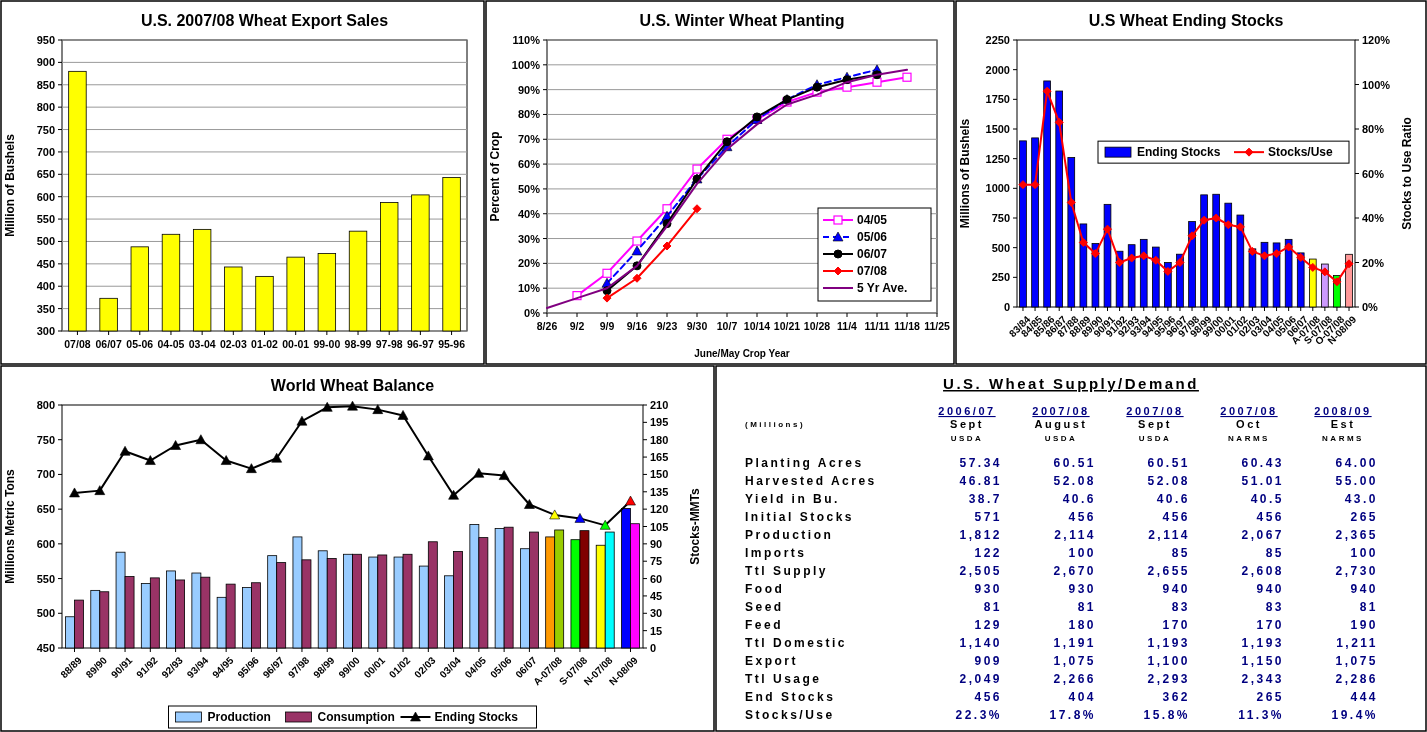 This screenshot has height=732, width=1427. What do you see at coordinates (695, 526) in the screenshot?
I see `y2-axis-title: Stocks-MMTs` at bounding box center [695, 526].